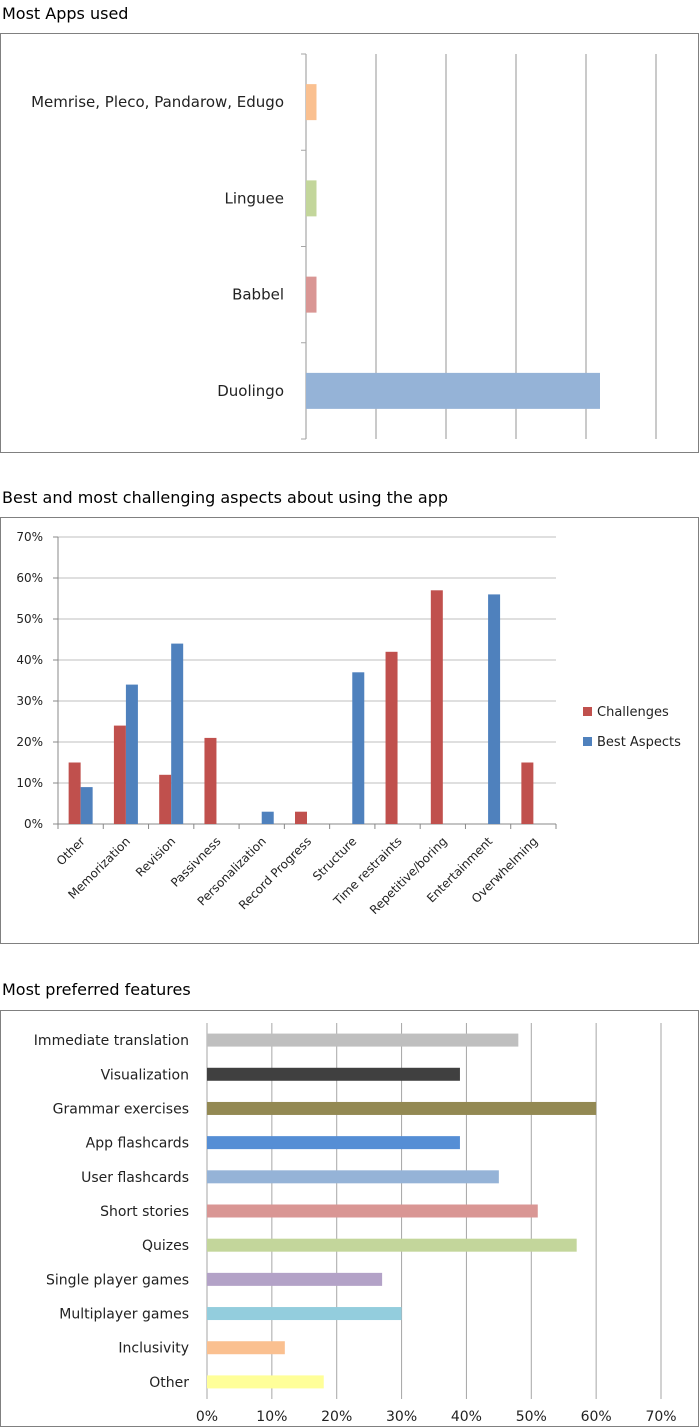 This screenshot has height=1427, width=699. What do you see at coordinates (207, 1417) in the screenshot?
I see `chart3-xtick-label: 0%` at bounding box center [207, 1417].